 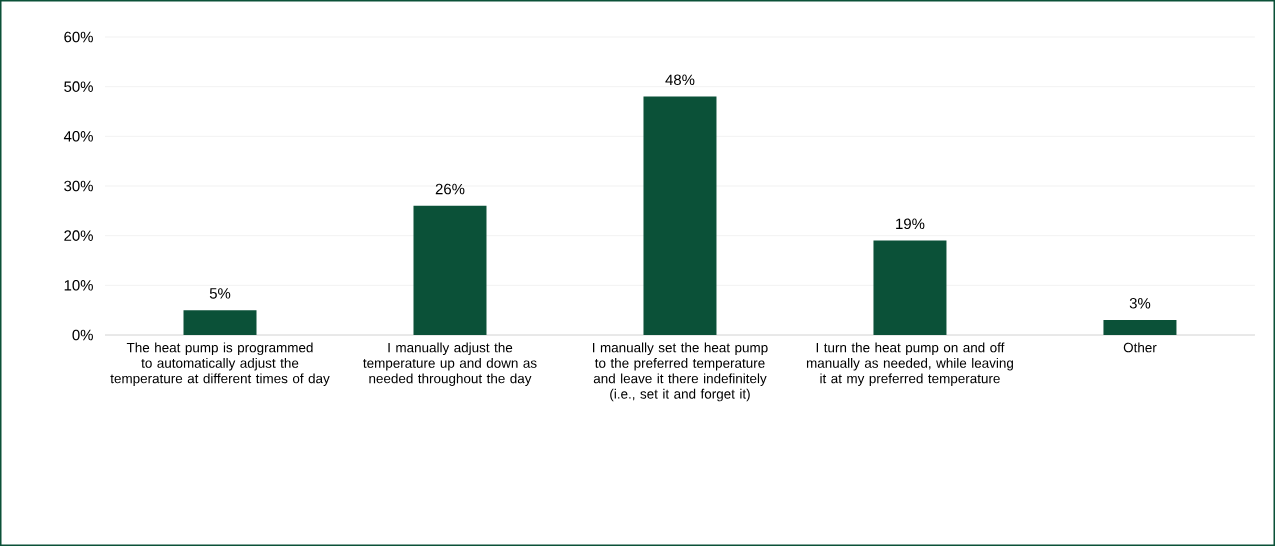 What do you see at coordinates (1140, 303) in the screenshot?
I see `data-label: 3%` at bounding box center [1140, 303].